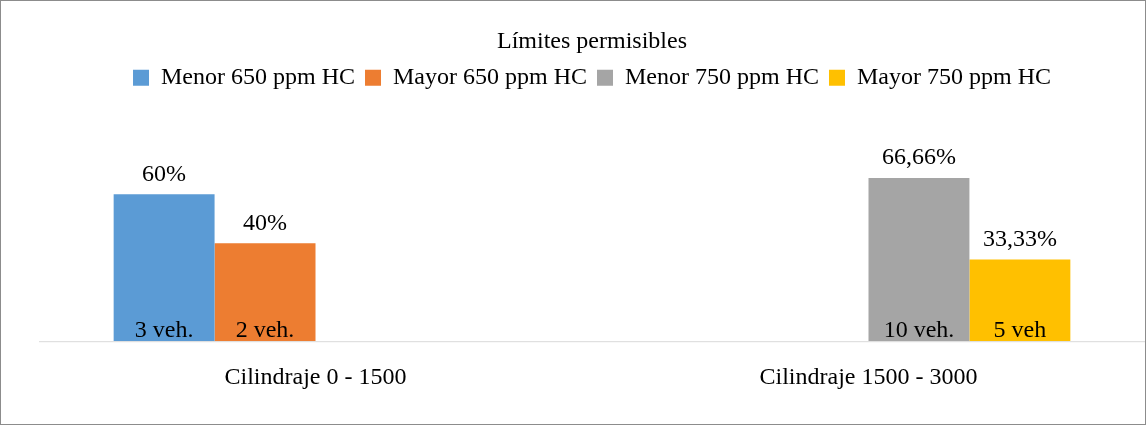  What do you see at coordinates (164, 329) in the screenshot?
I see `annotation: 3 veh.` at bounding box center [164, 329].